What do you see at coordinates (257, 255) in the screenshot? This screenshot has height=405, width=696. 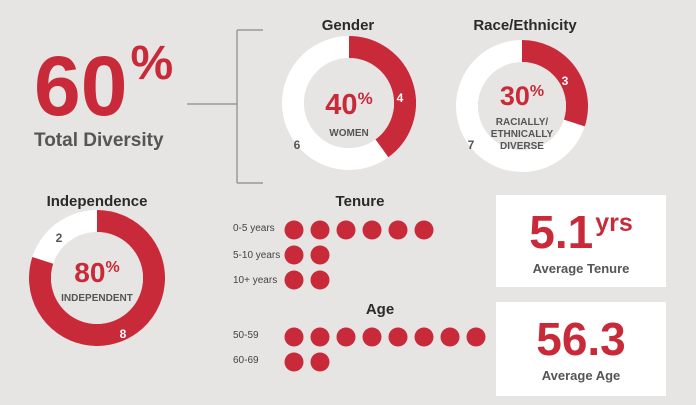 I see `tenure-row-label: 5-10 years` at bounding box center [257, 255].